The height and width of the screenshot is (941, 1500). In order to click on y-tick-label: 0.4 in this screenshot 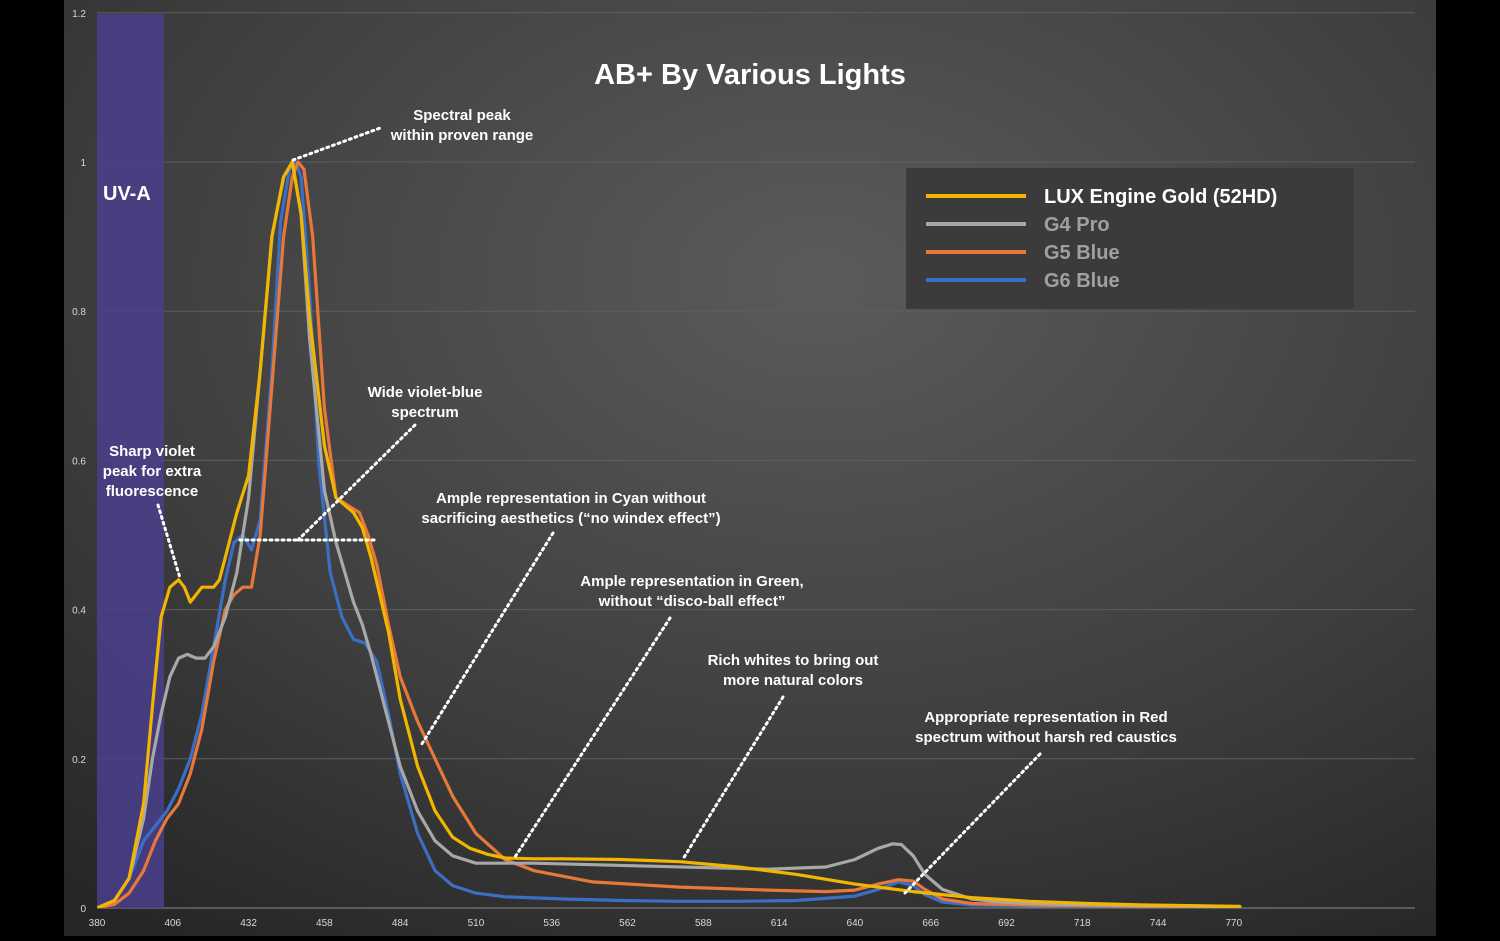, I will do `click(79, 611)`.